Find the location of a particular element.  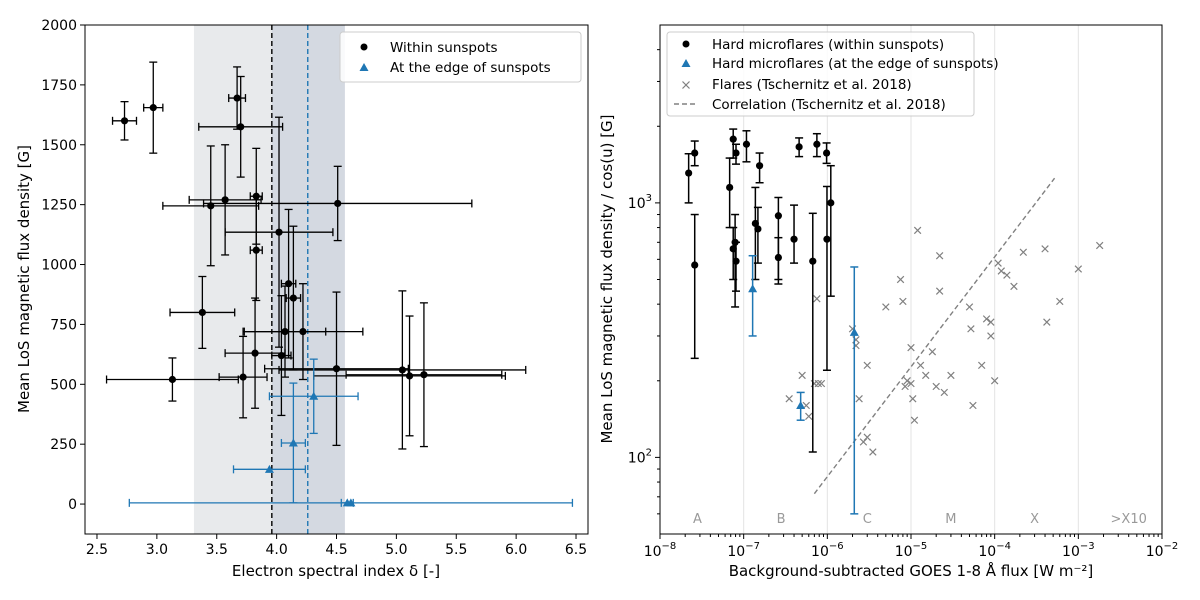

right-point-1-2-errorbar is located at coordinates (854, 390).